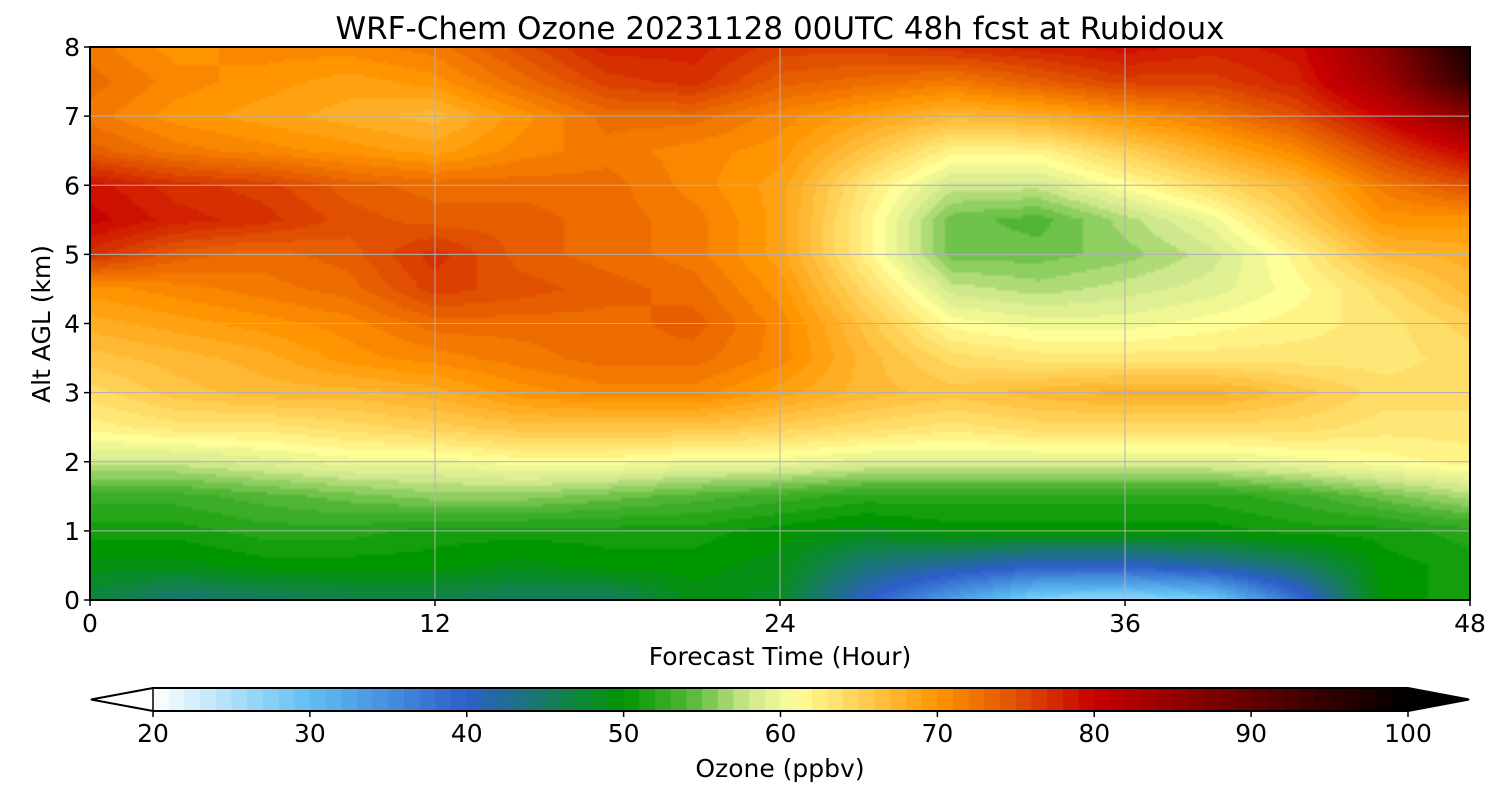 This screenshot has width=1500, height=800. Describe the element at coordinates (153, 733) in the screenshot. I see `colorbar-tick-label: 20` at that location.